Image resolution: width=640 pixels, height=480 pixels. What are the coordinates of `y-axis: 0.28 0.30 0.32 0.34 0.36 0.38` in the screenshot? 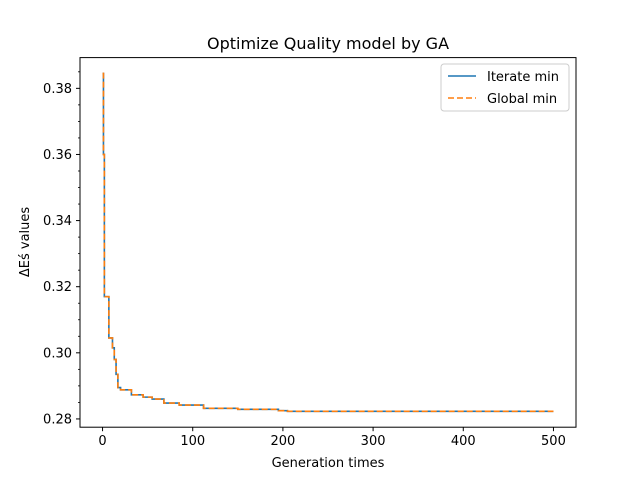 It's located at (61, 249).